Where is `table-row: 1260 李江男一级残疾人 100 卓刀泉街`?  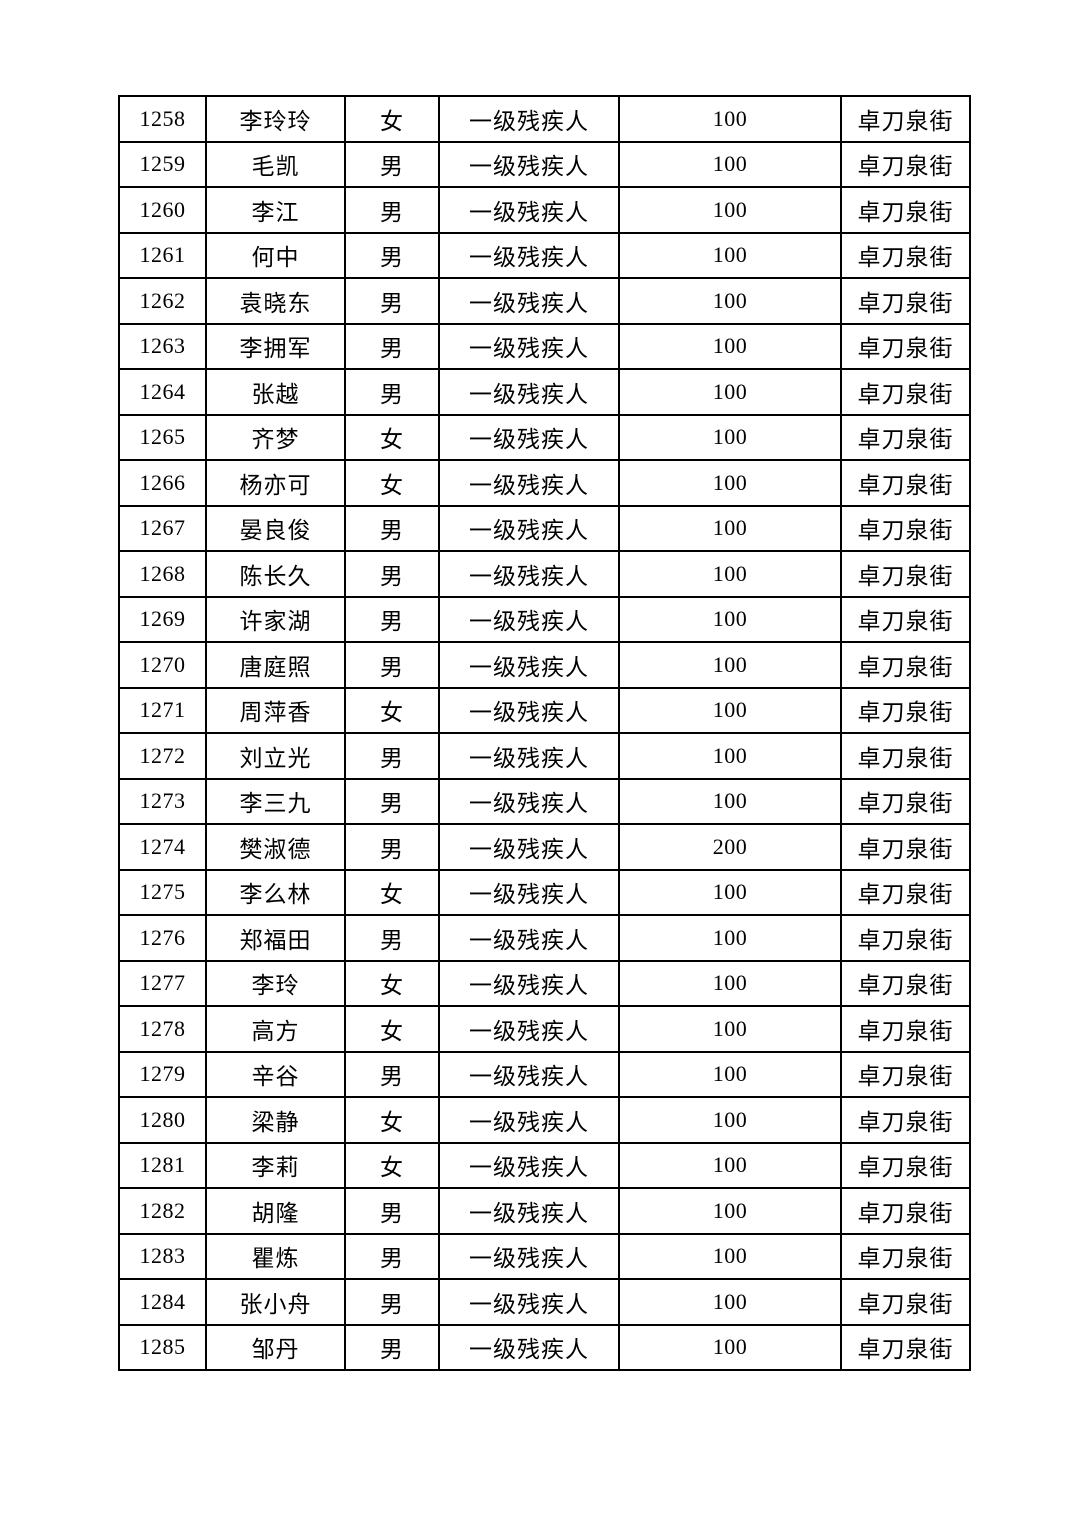
table-row: 1260 李江男一级残疾人 100 卓刀泉街 is located at coordinates (544, 210).